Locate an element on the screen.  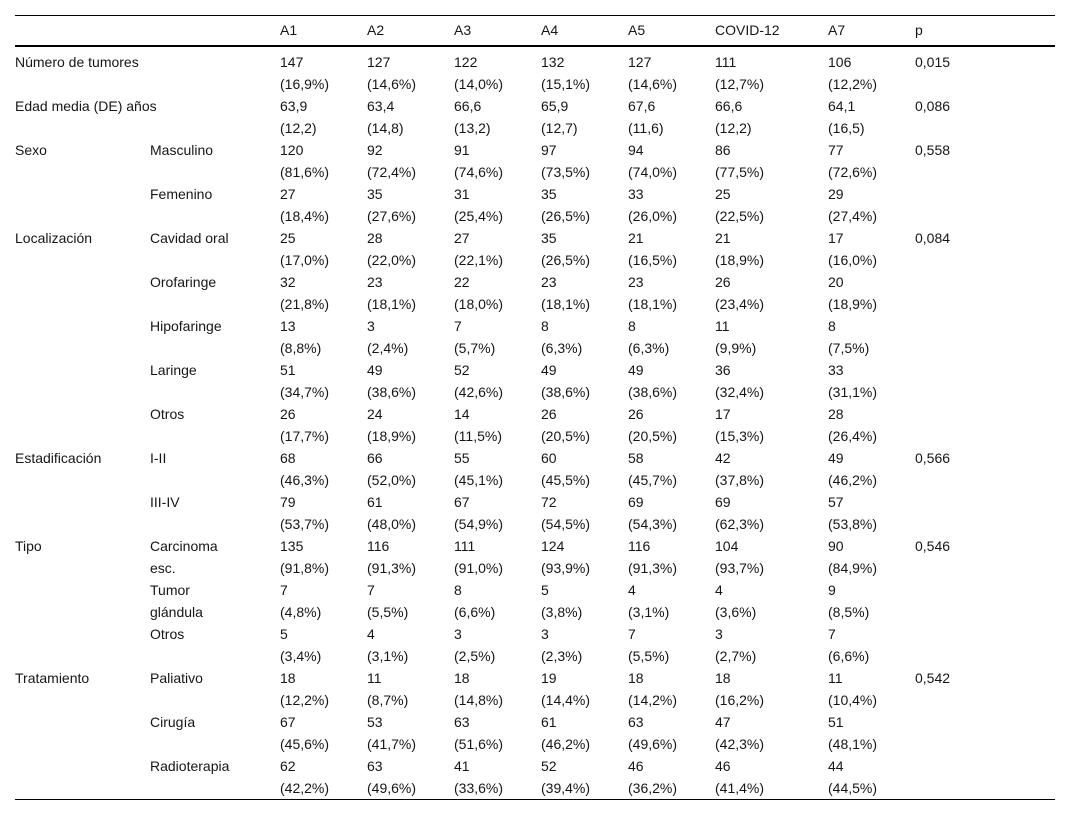
percent-value: (4,8%) is located at coordinates (301, 612).